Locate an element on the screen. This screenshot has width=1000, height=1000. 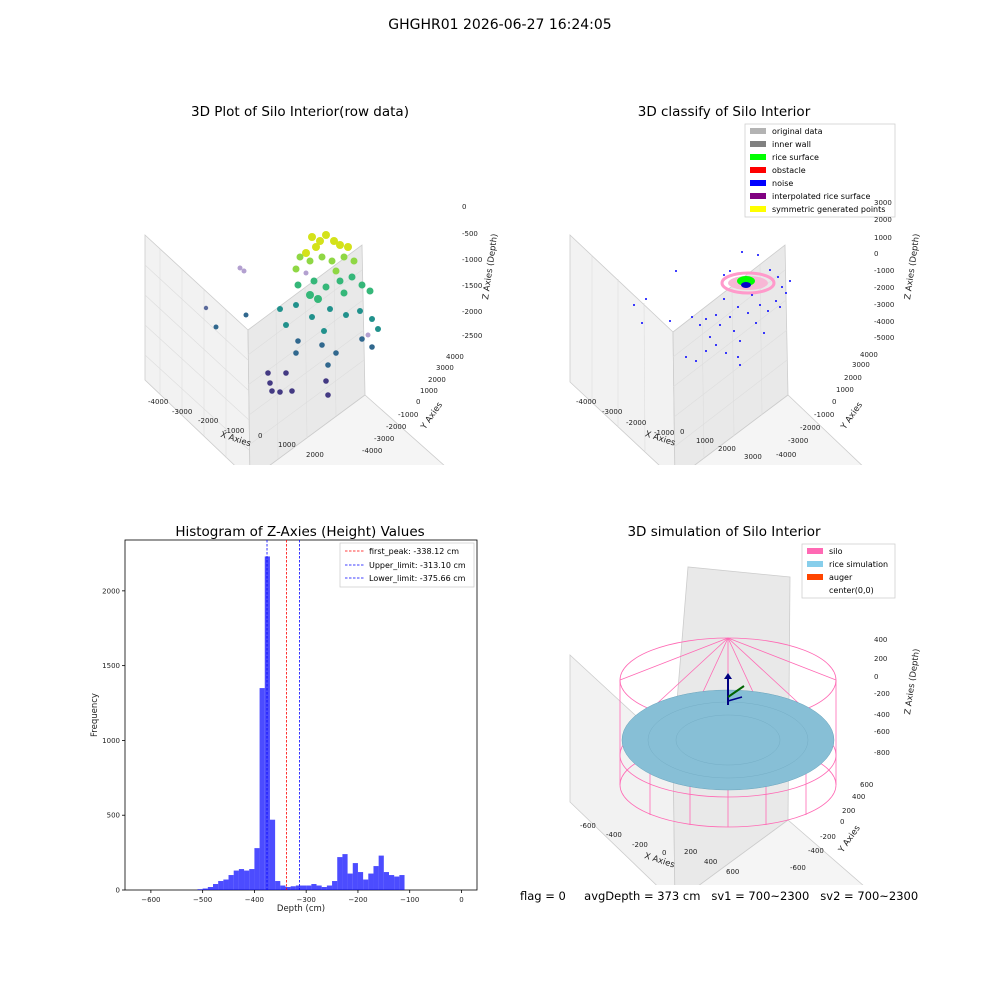
legend-swatch-inner-wall is located at coordinates (758, 144).